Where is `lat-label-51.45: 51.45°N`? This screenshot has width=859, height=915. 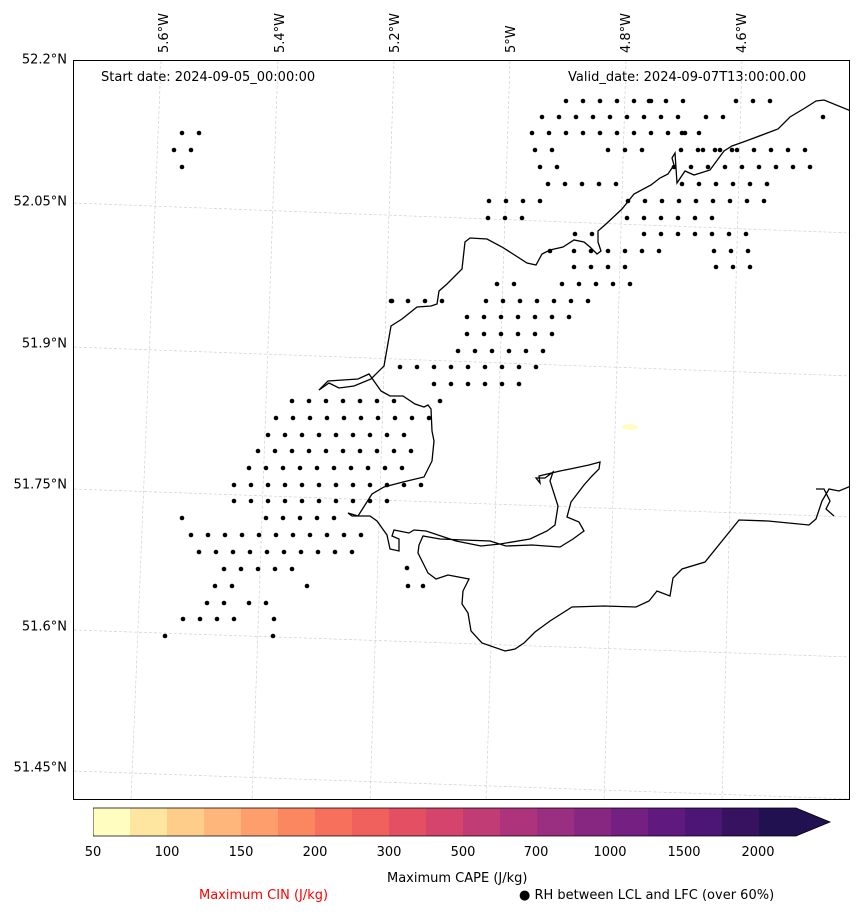 lat-label-51.45: 51.45°N is located at coordinates (40, 768).